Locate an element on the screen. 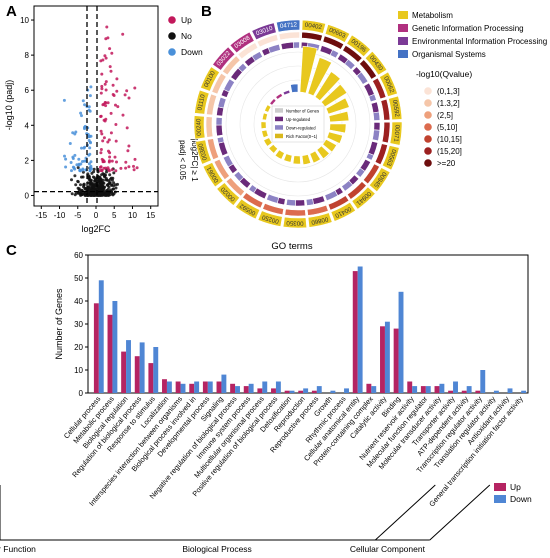 Image resolution: width=550 pixels, height=558 pixels. volcano-xtick-label: -15 is located at coordinates (42, 215).